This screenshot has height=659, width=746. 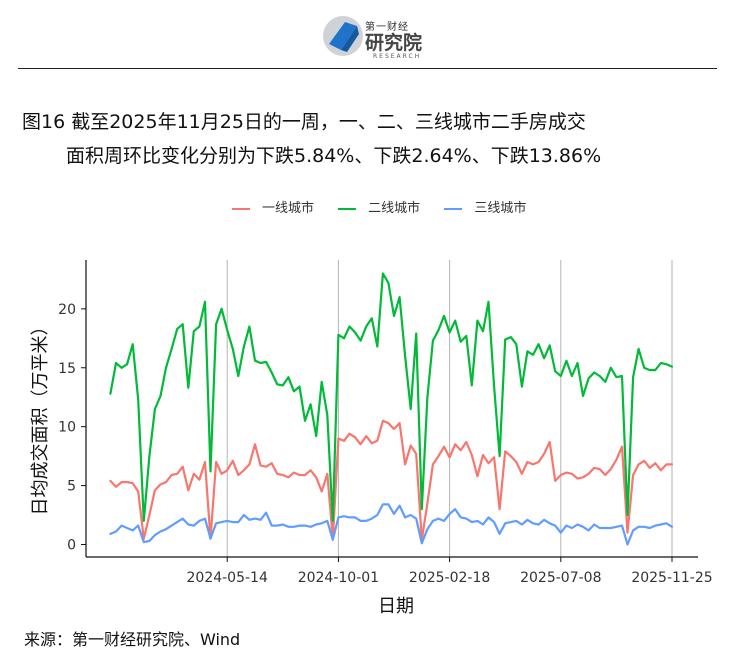 I want to click on legend-item-tier1: 一线城市, so click(x=273, y=206).